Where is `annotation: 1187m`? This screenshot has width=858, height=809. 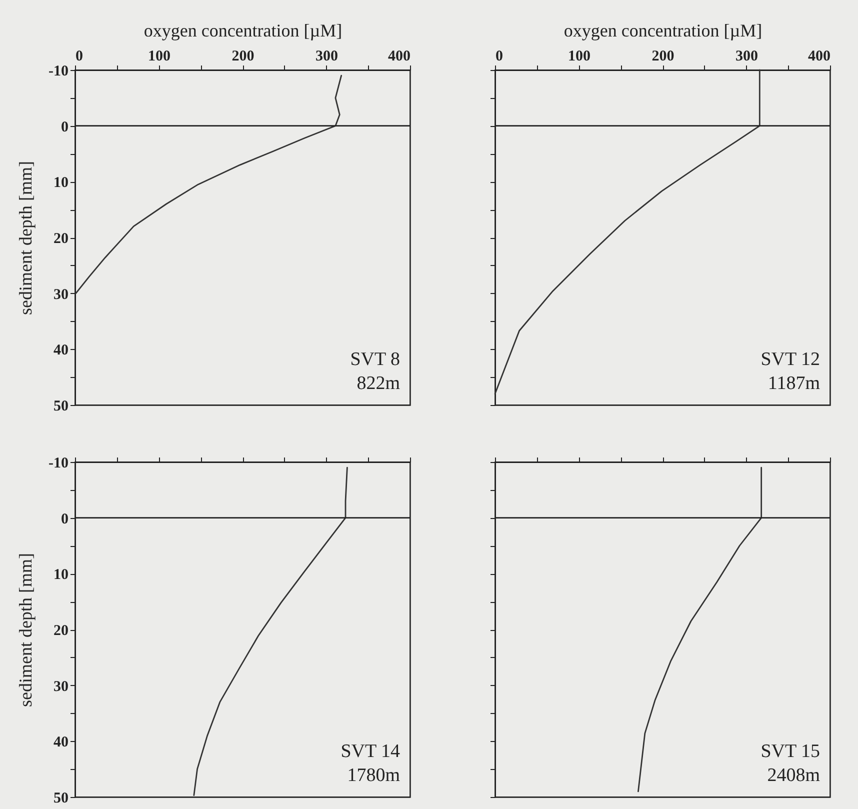
annotation: 1187m is located at coordinates (794, 383).